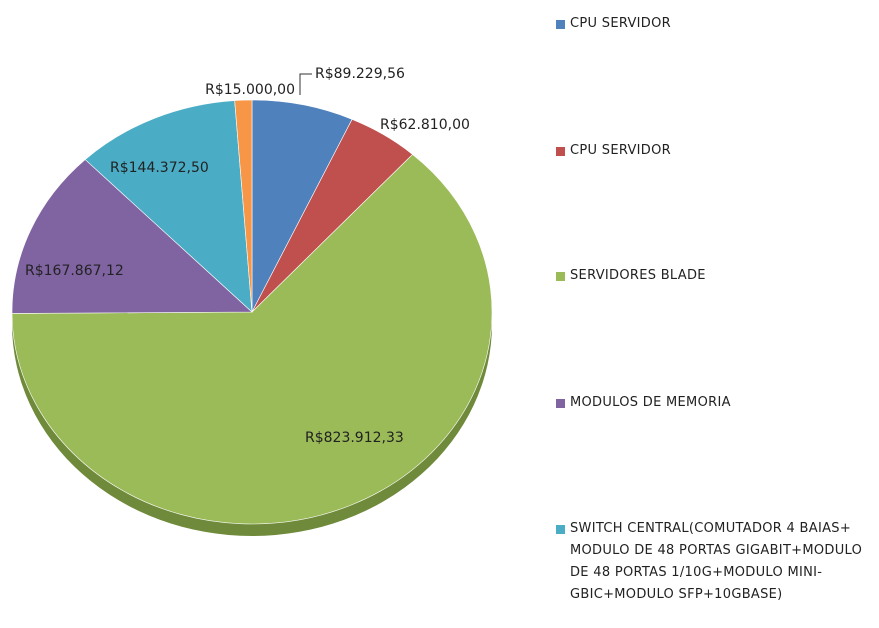 Image resolution: width=879 pixels, height=628 pixels. I want to click on data-label: R$89.229,56, so click(360, 74).